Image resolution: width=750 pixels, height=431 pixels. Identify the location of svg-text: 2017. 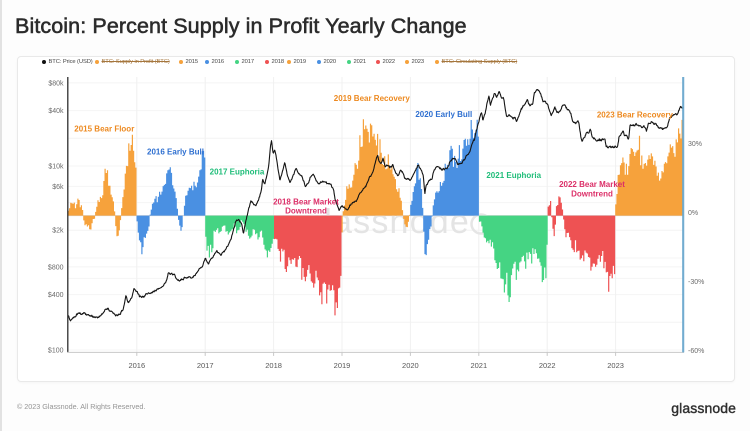
(205, 365).